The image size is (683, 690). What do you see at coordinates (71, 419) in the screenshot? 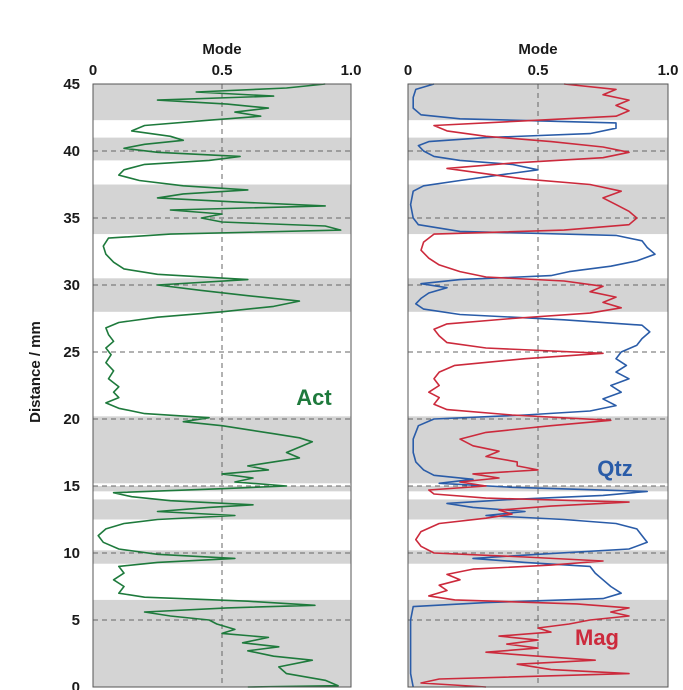
I see `y-tick-label: 20` at bounding box center [71, 419].